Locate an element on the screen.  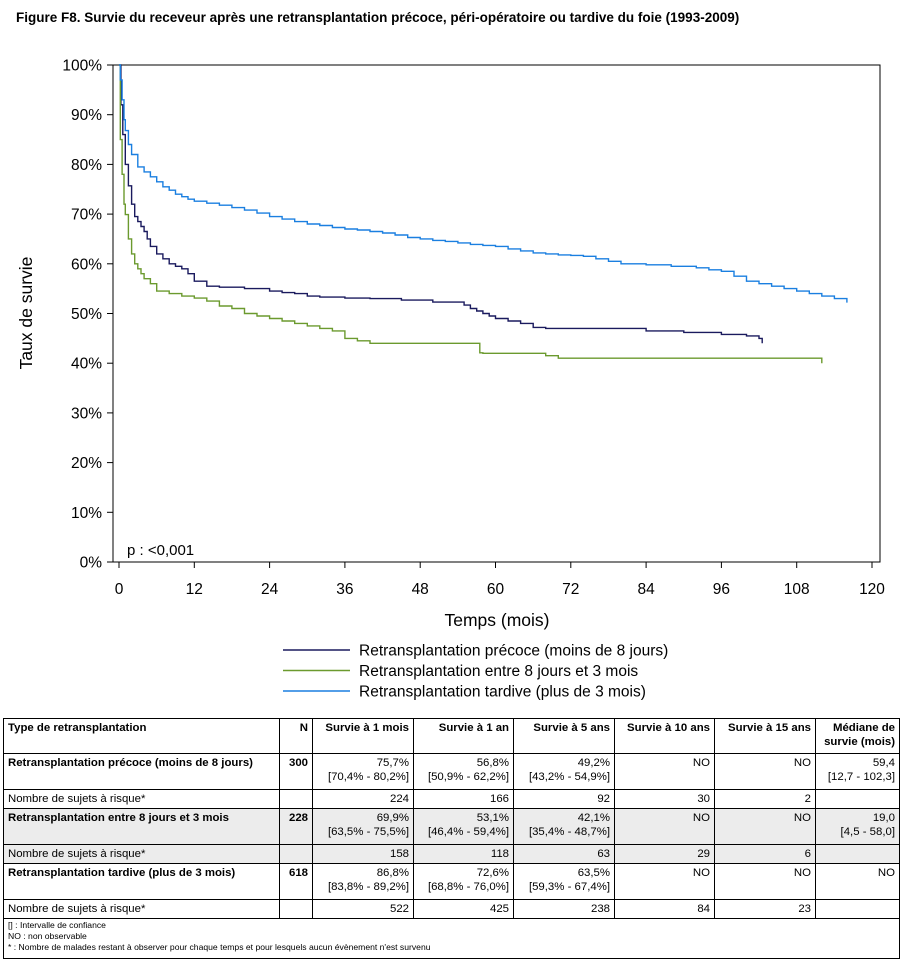
x-axis-label: Temps (mois) is located at coordinates (496, 620).